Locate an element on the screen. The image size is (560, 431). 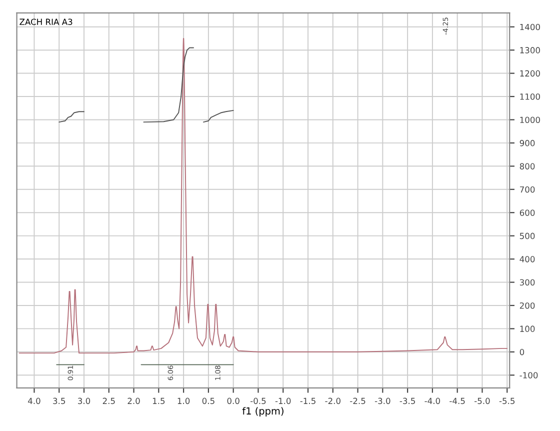
x-tick-label: 0.0 is located at coordinates (233, 401).